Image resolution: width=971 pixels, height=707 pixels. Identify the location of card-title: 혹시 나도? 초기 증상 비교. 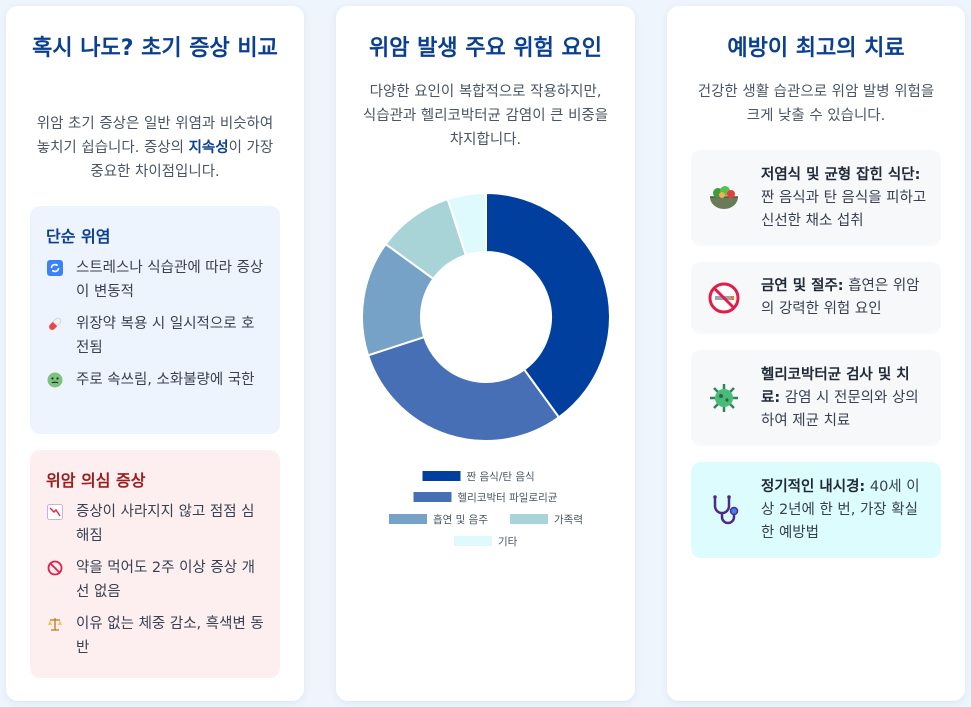
(155, 48).